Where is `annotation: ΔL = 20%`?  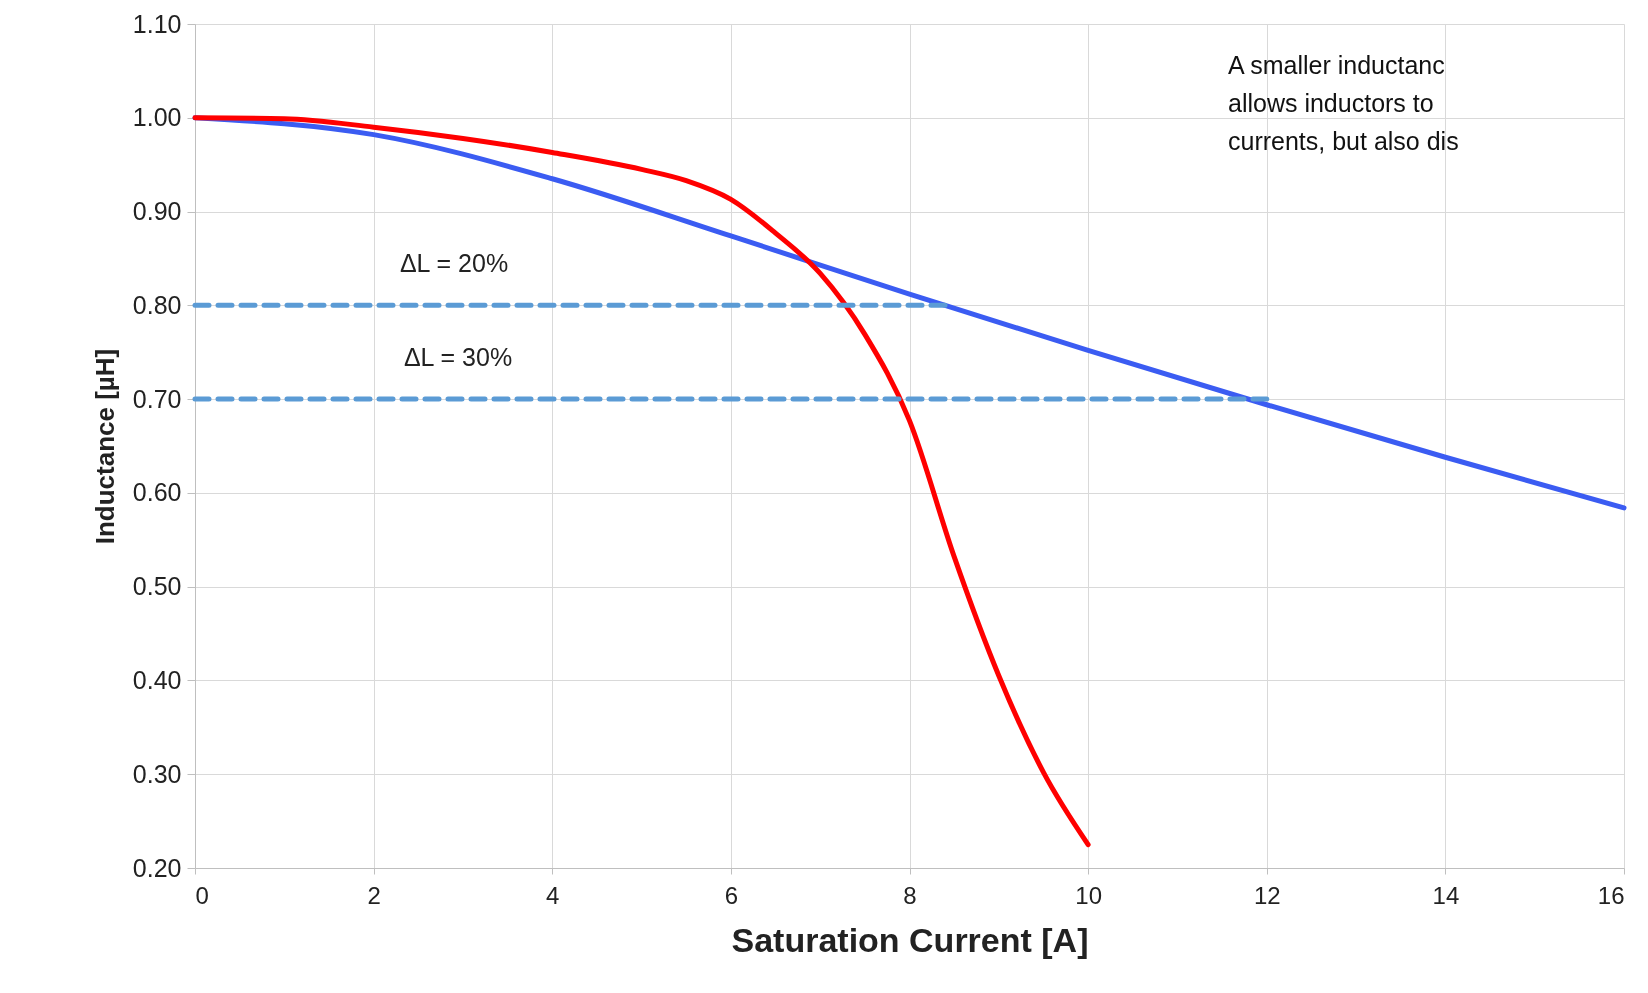
annotation: ΔL = 20% is located at coordinates (454, 263).